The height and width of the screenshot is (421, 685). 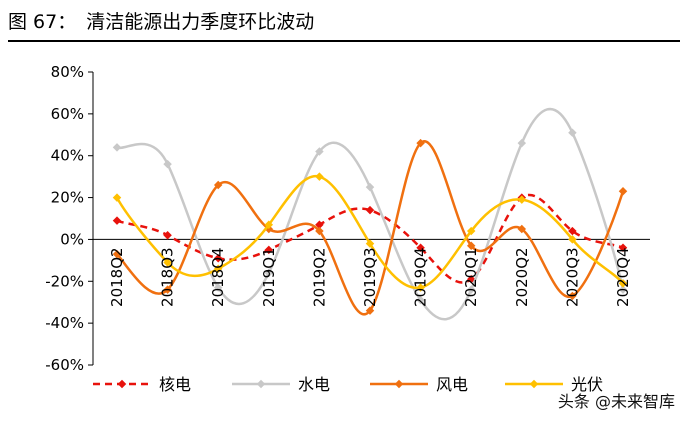 I want to click on title-rule, so click(x=344, y=41).